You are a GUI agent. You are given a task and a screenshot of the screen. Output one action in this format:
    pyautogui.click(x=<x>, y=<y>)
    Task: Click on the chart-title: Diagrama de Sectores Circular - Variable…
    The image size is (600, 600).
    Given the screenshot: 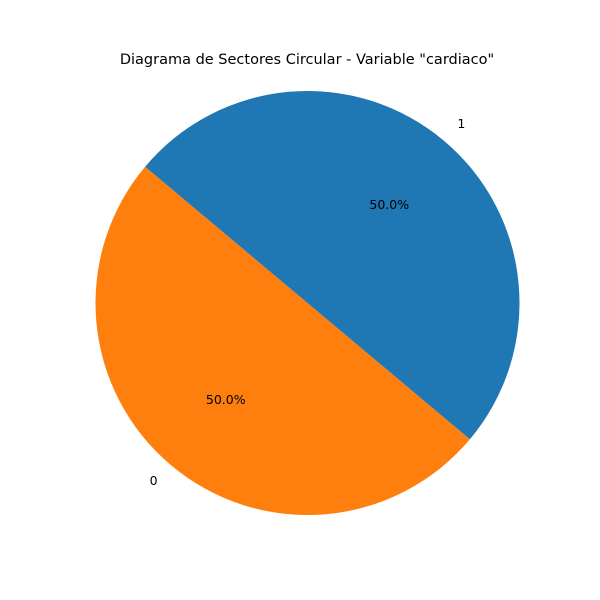 What is the action you would take?
    pyautogui.click(x=307, y=60)
    